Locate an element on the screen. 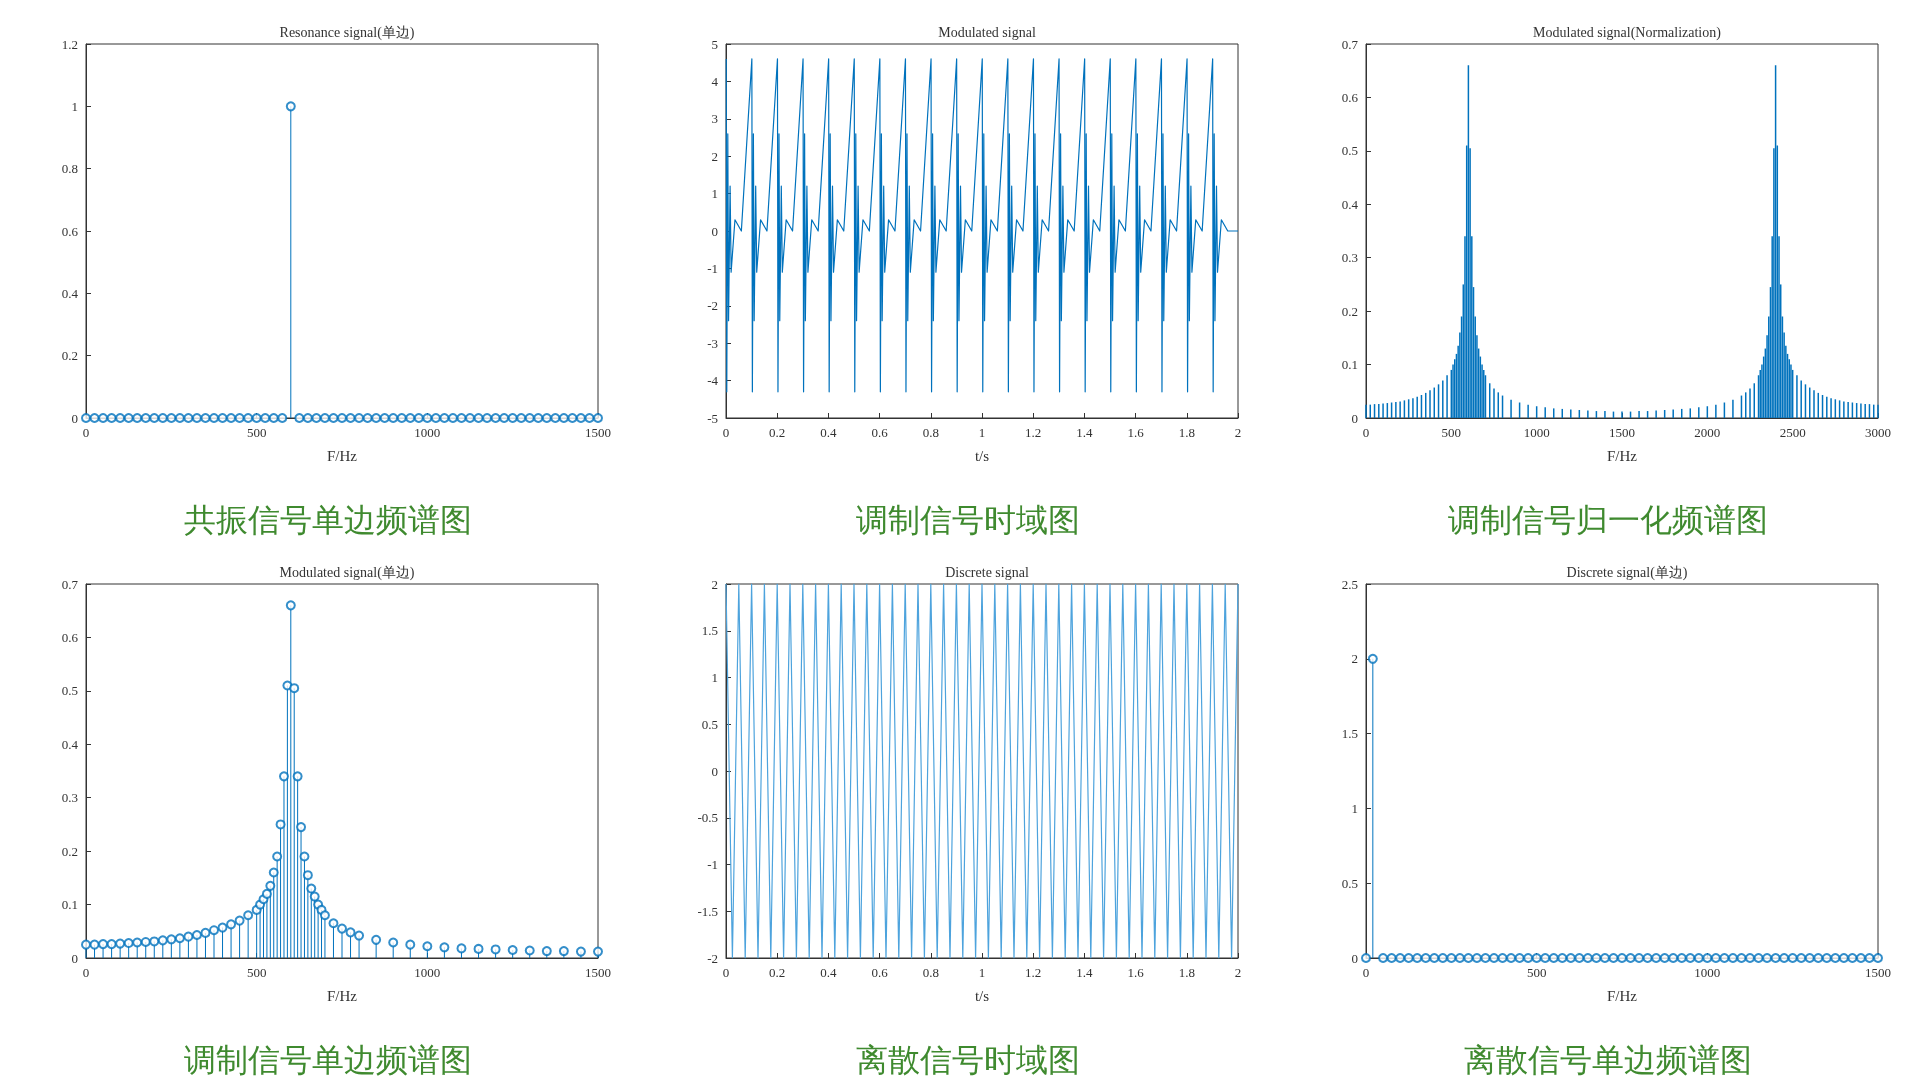 The height and width of the screenshot is (1080, 1920). y-tick-label: 1.2 is located at coordinates (69, 44).